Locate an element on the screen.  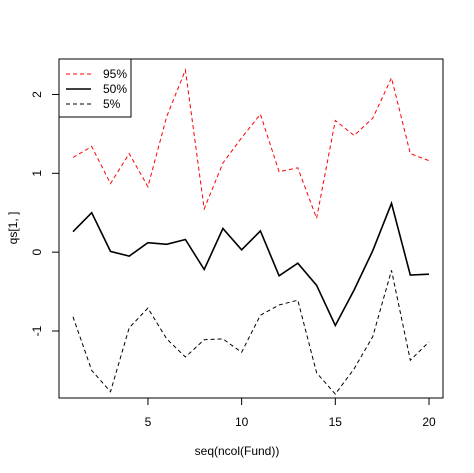
y-axis-title: qs[1, ] is located at coordinates (13, 228).